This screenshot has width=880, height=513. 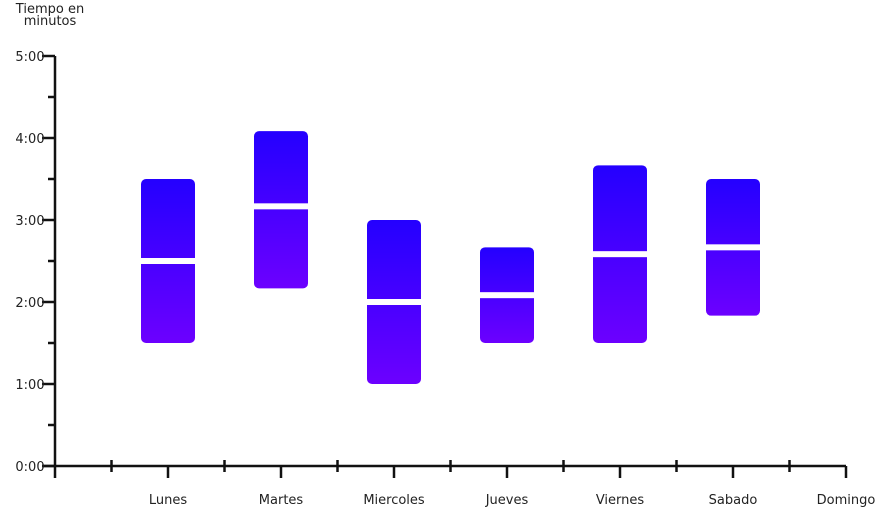 I want to click on x-tick-label: Jueves, so click(x=507, y=500).